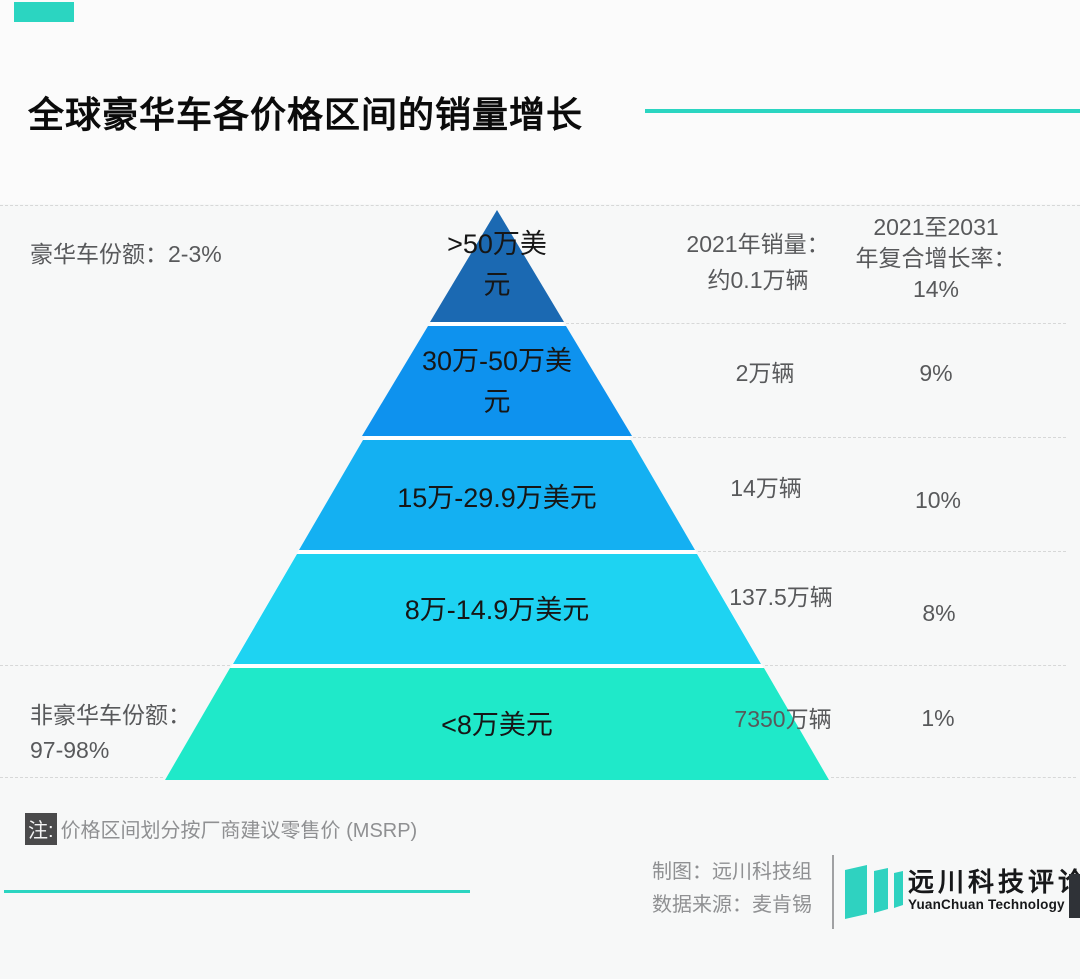 Image resolution: width=1080 pixels, height=979 pixels. Describe the element at coordinates (994, 904) in the screenshot. I see `logo-english-name: YuanChuan Technology Review` at that location.